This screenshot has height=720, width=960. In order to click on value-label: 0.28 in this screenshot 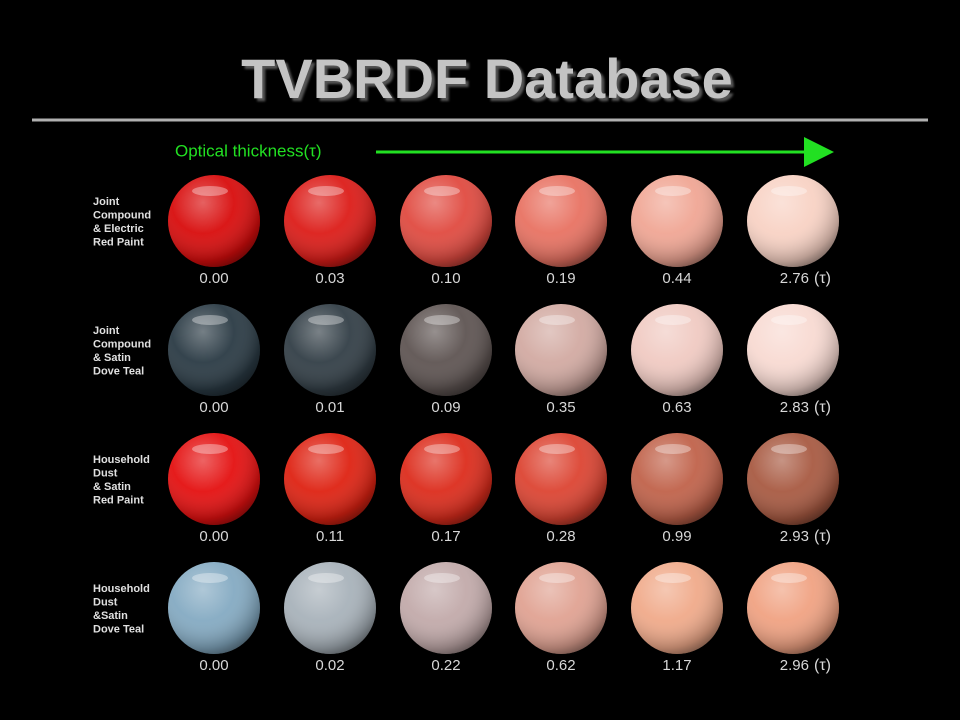, I will do `click(560, 536)`.